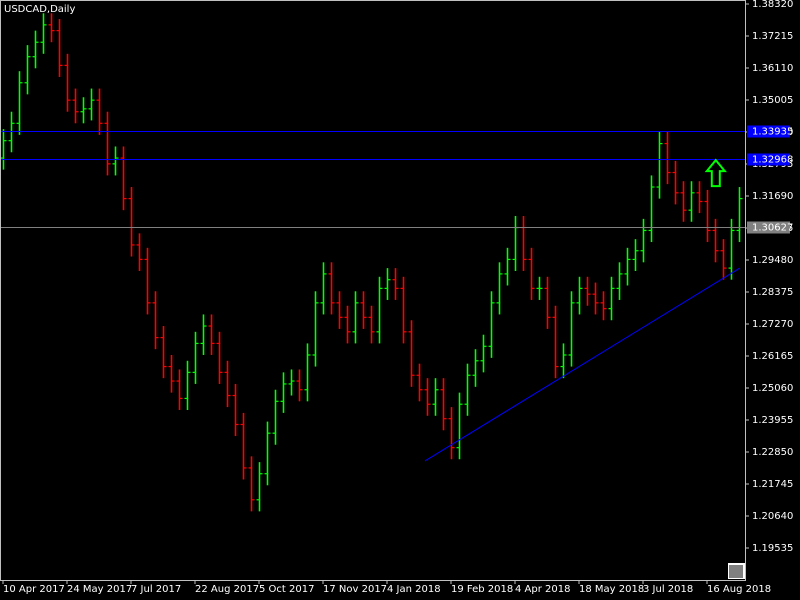 The image size is (800, 600). I want to click on chart-title: USDCAD,Daily, so click(39, 9).